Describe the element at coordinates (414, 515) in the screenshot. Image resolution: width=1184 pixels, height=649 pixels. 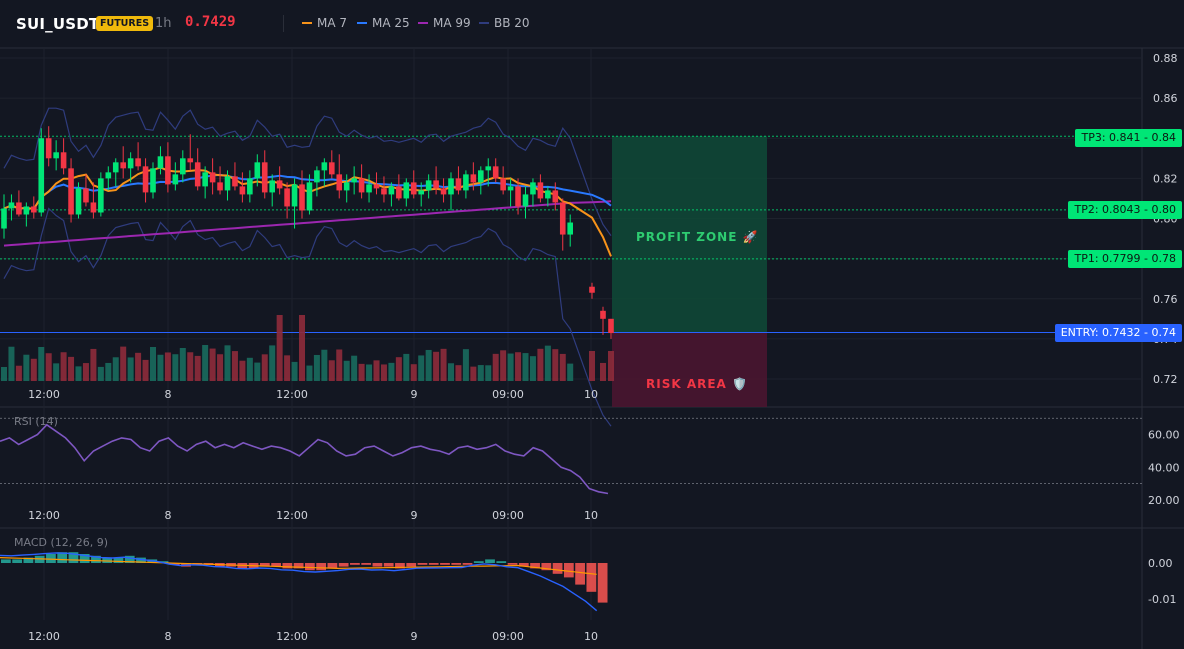
I see `time-axis-tick: 9` at that location.